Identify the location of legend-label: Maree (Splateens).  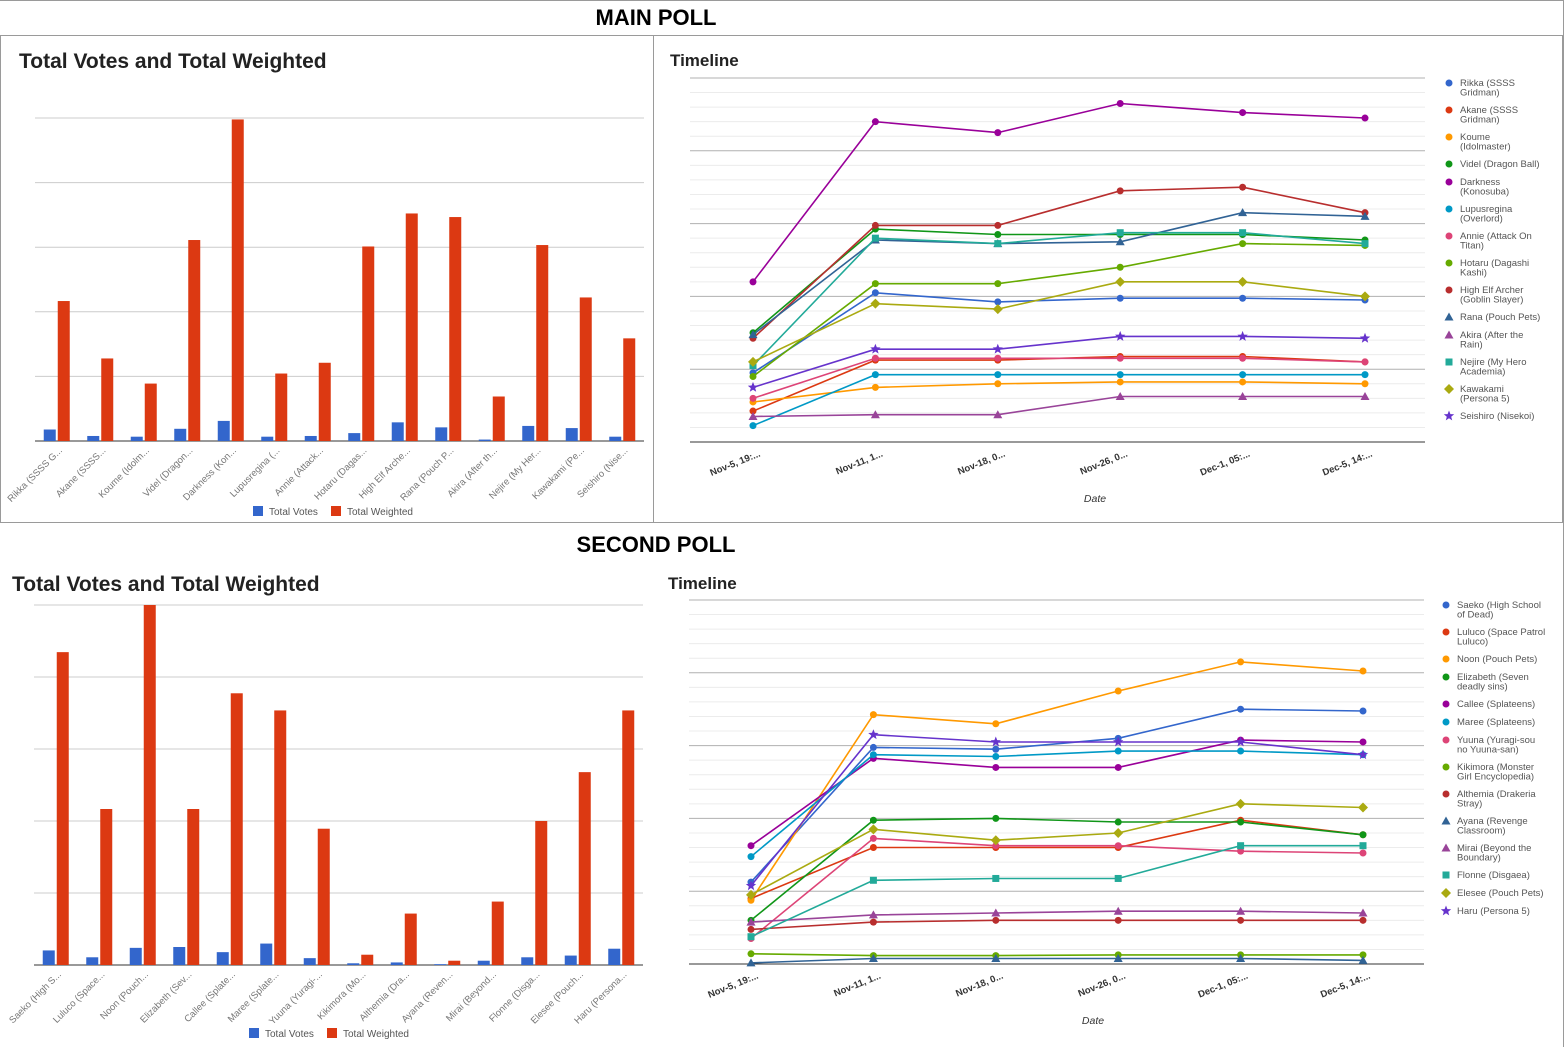
(1496, 722).